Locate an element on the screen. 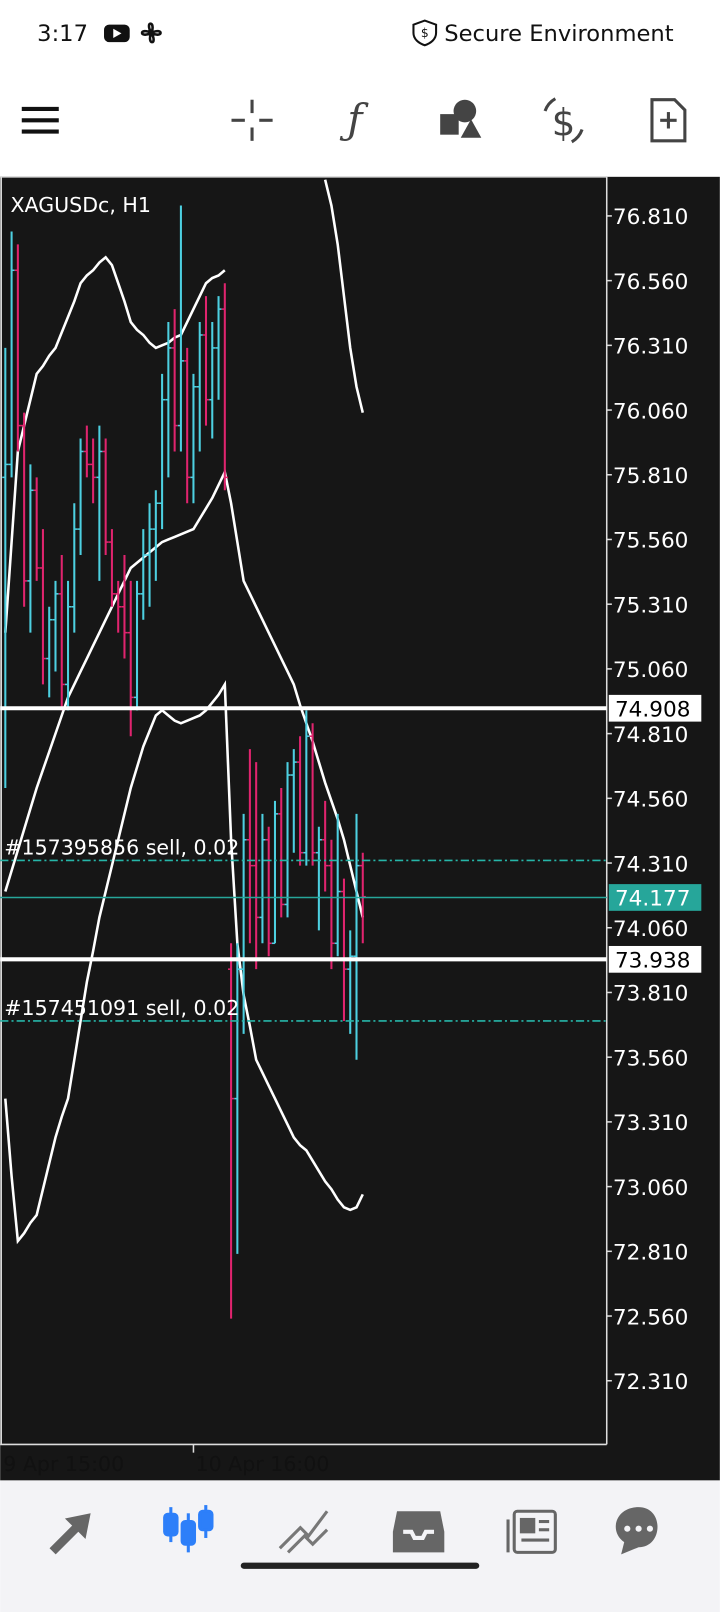 The height and width of the screenshot is (1612, 720). x-tick-label: 9 Apr 15:00 is located at coordinates (63, 1464).